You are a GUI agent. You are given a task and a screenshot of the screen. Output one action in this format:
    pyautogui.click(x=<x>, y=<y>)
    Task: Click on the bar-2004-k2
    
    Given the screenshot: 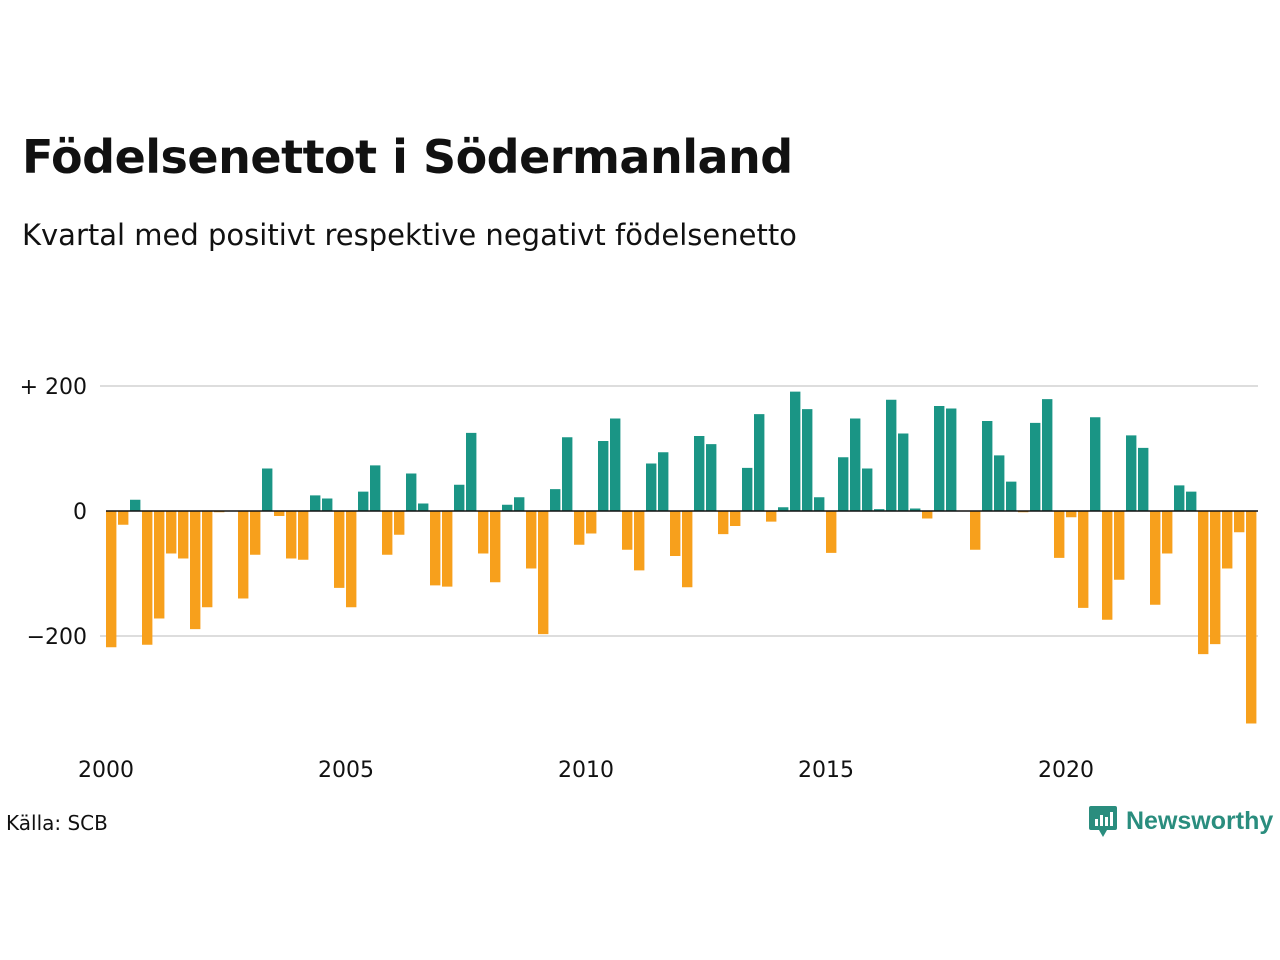 What is the action you would take?
    pyautogui.click(x=315, y=503)
    